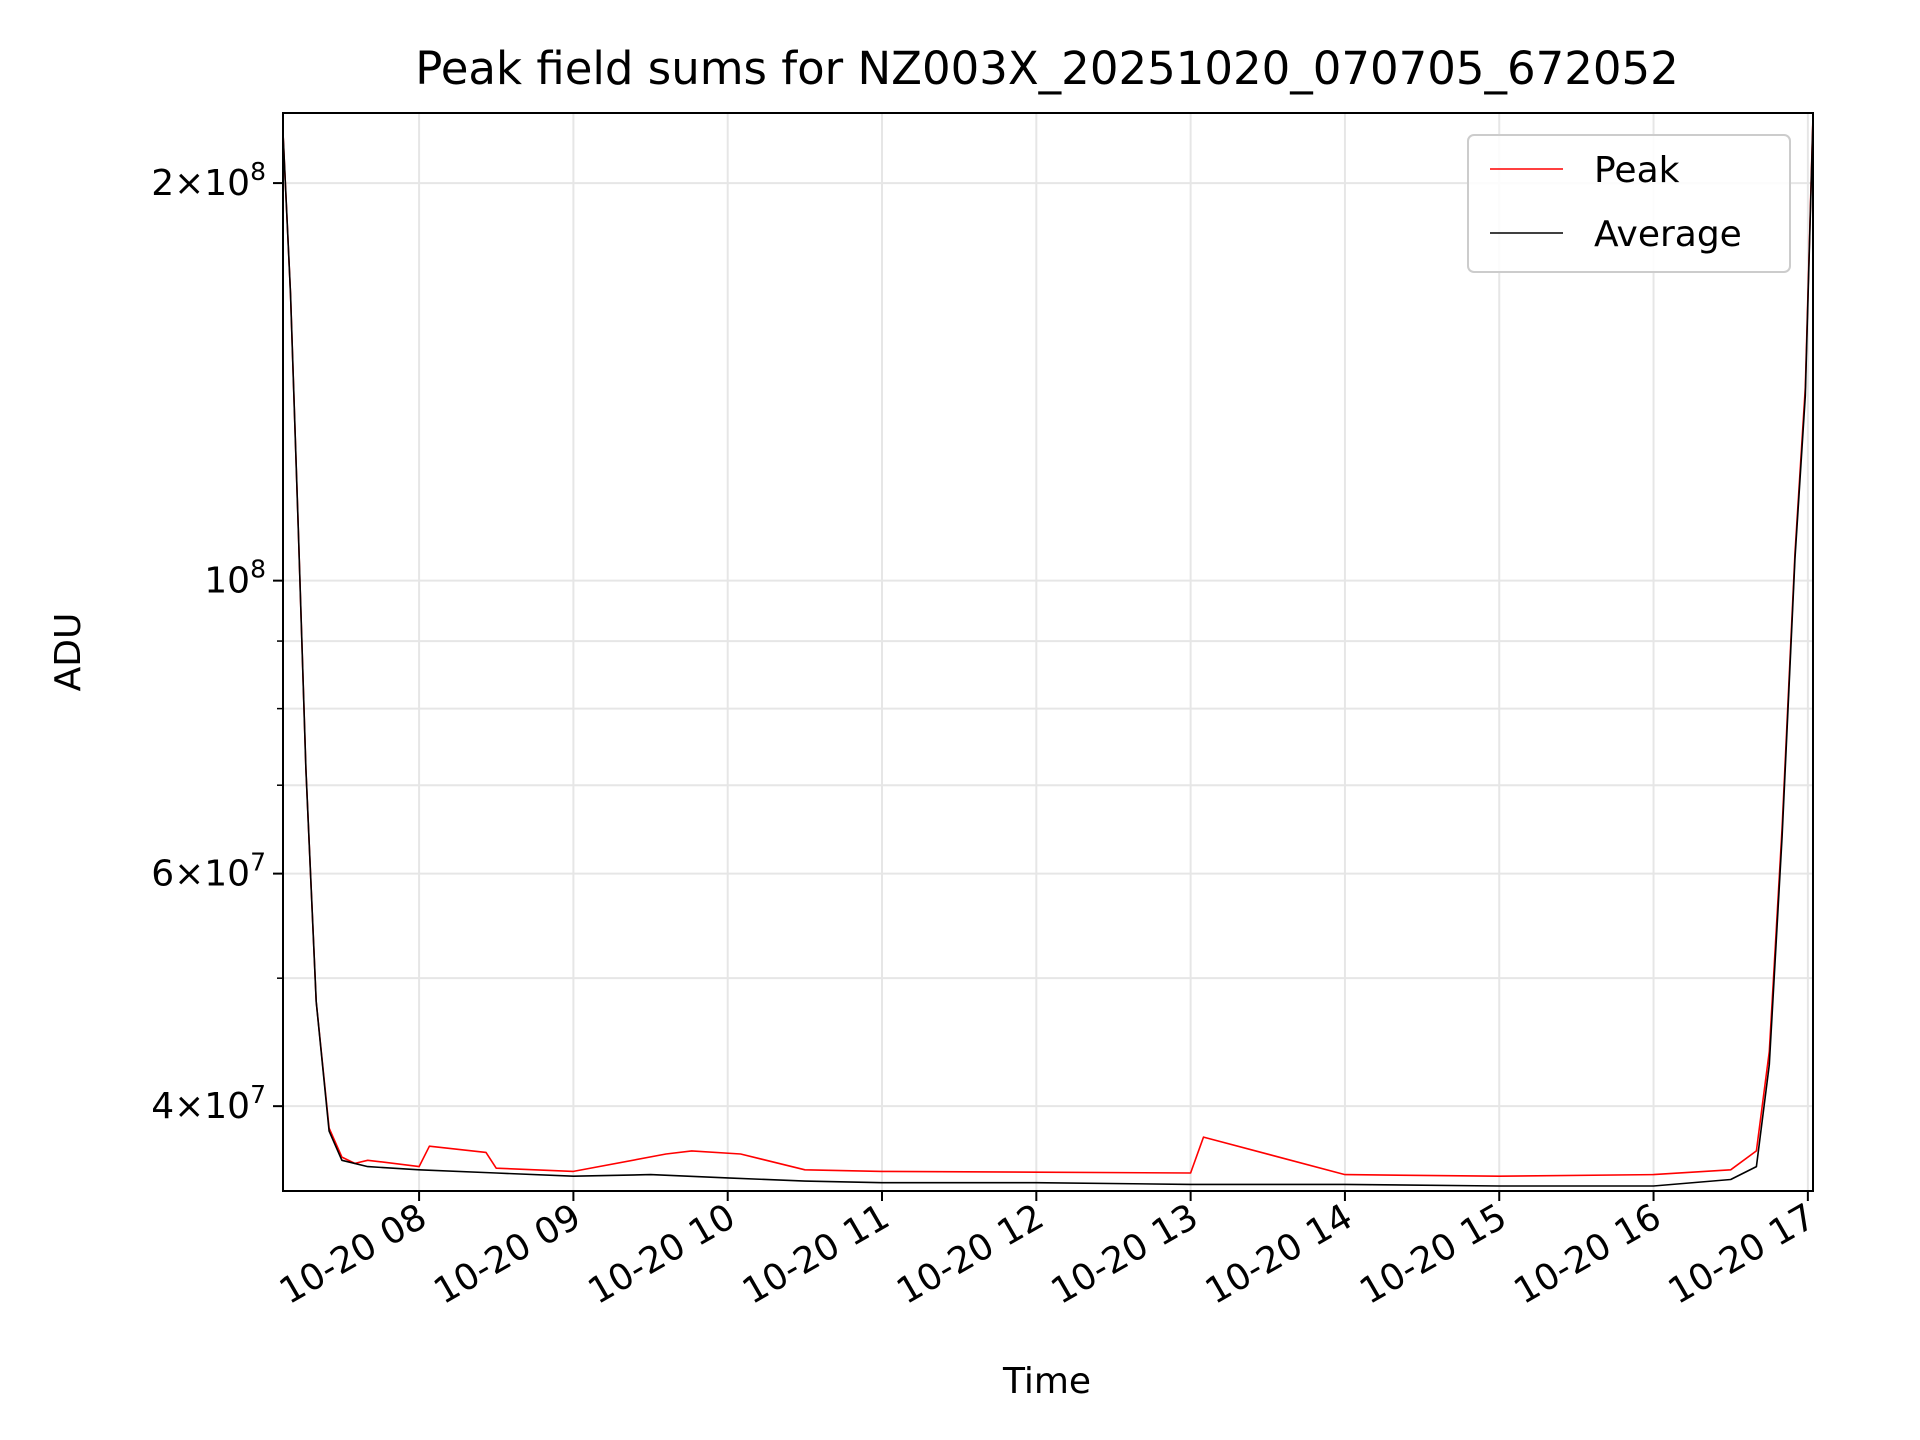 This screenshot has width=1920, height=1440. What do you see at coordinates (217, 642) in the screenshot?
I see `y-axis: 4×107 6×107 108 2×108` at bounding box center [217, 642].